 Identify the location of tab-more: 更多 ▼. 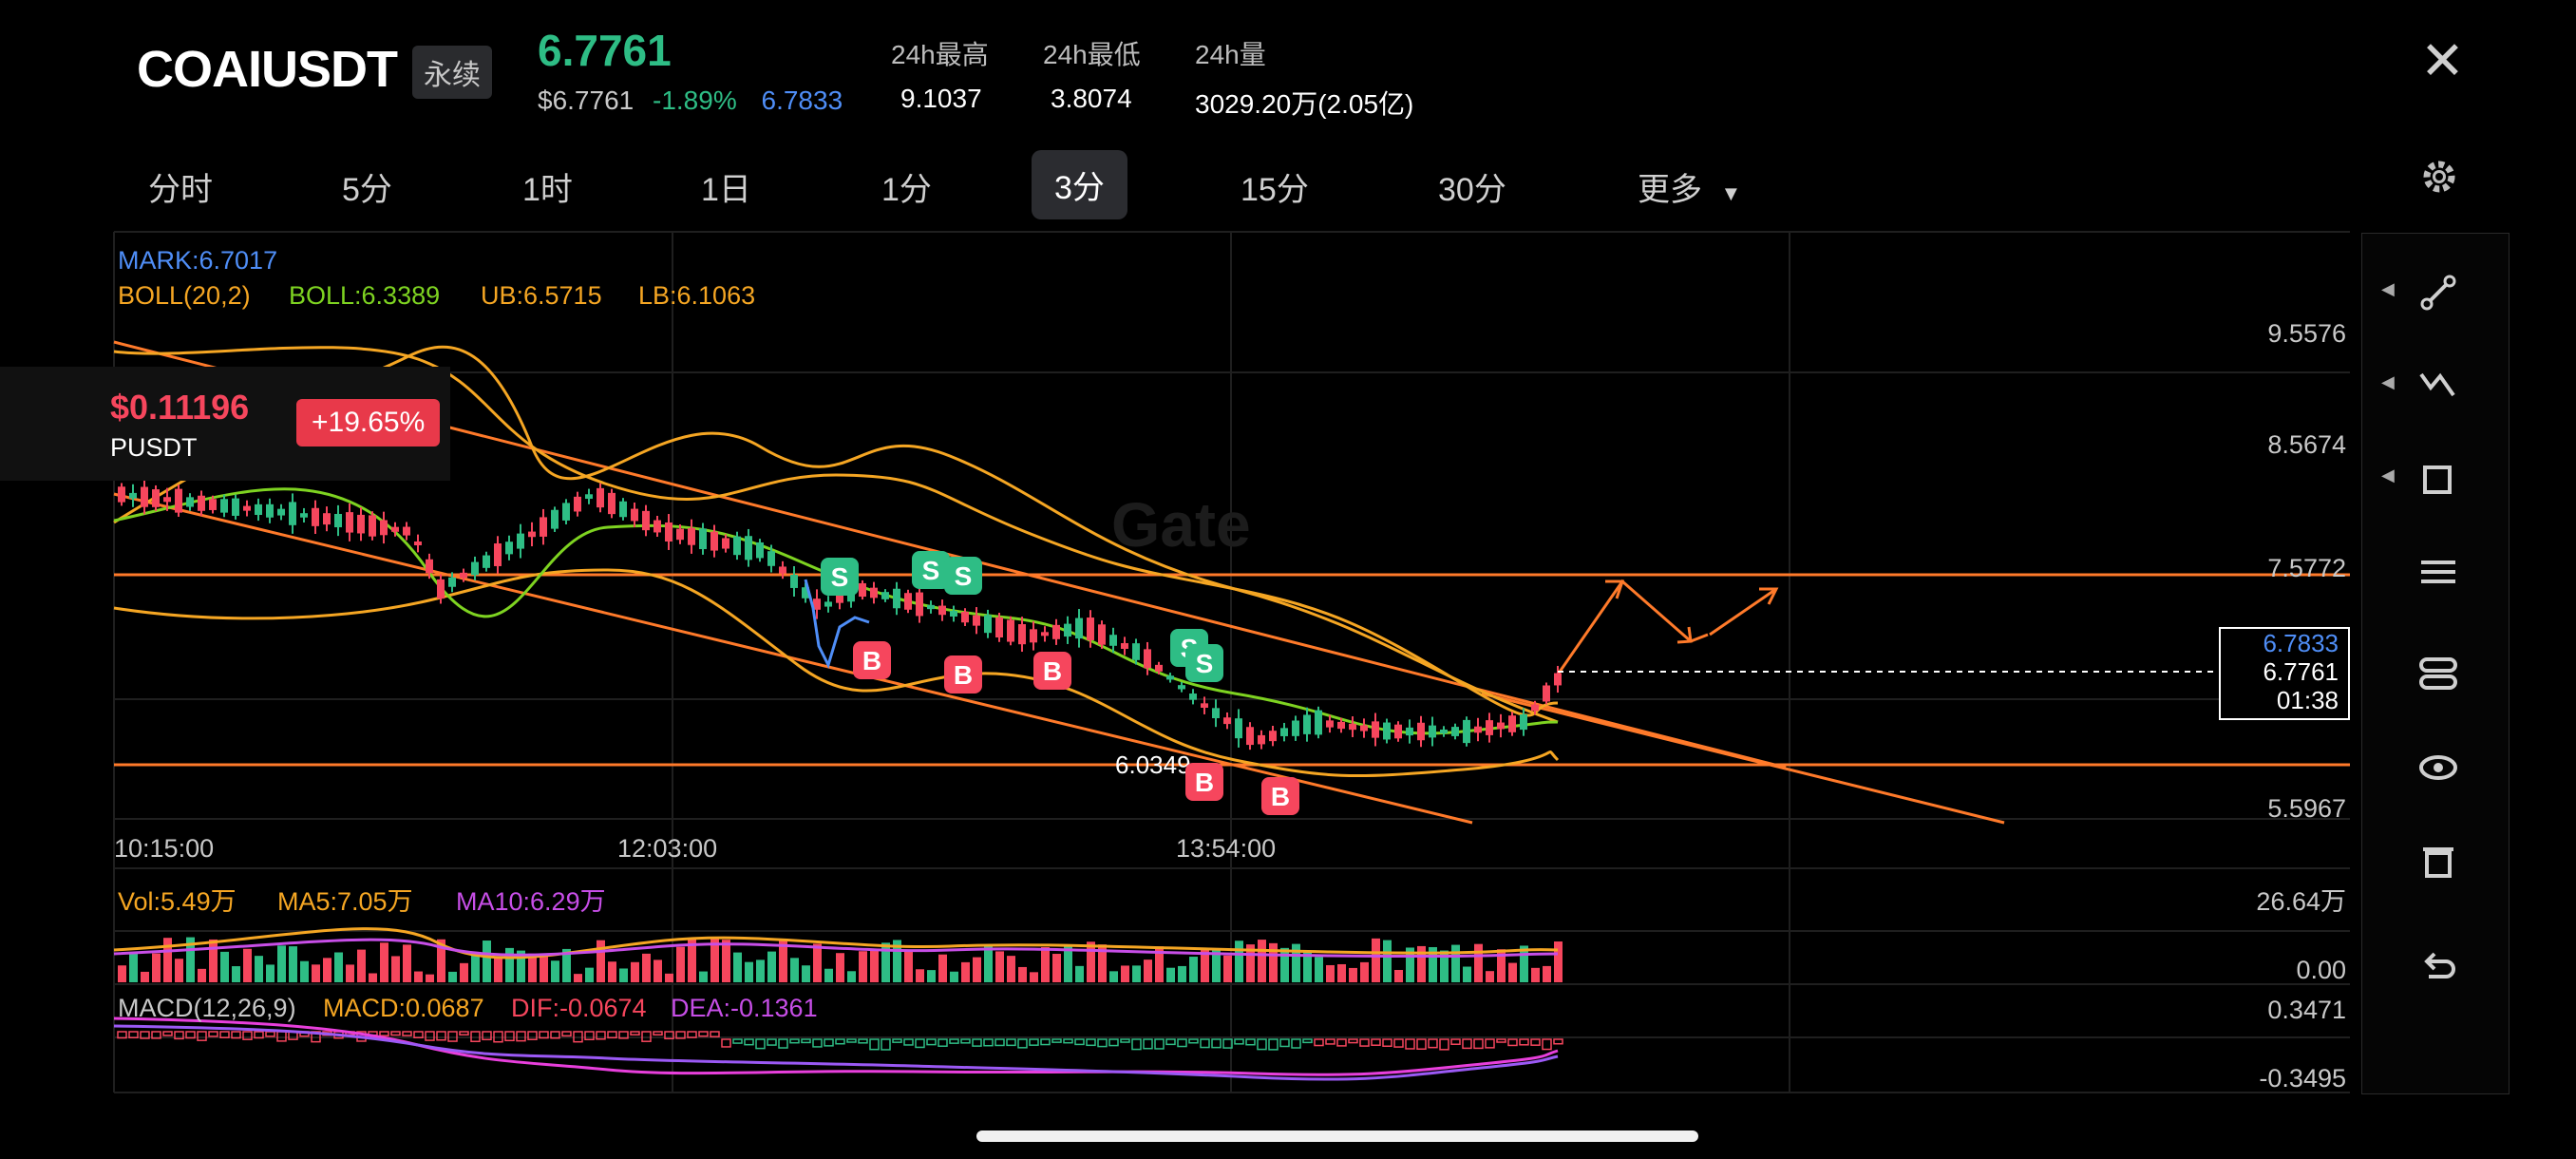
(1689, 186).